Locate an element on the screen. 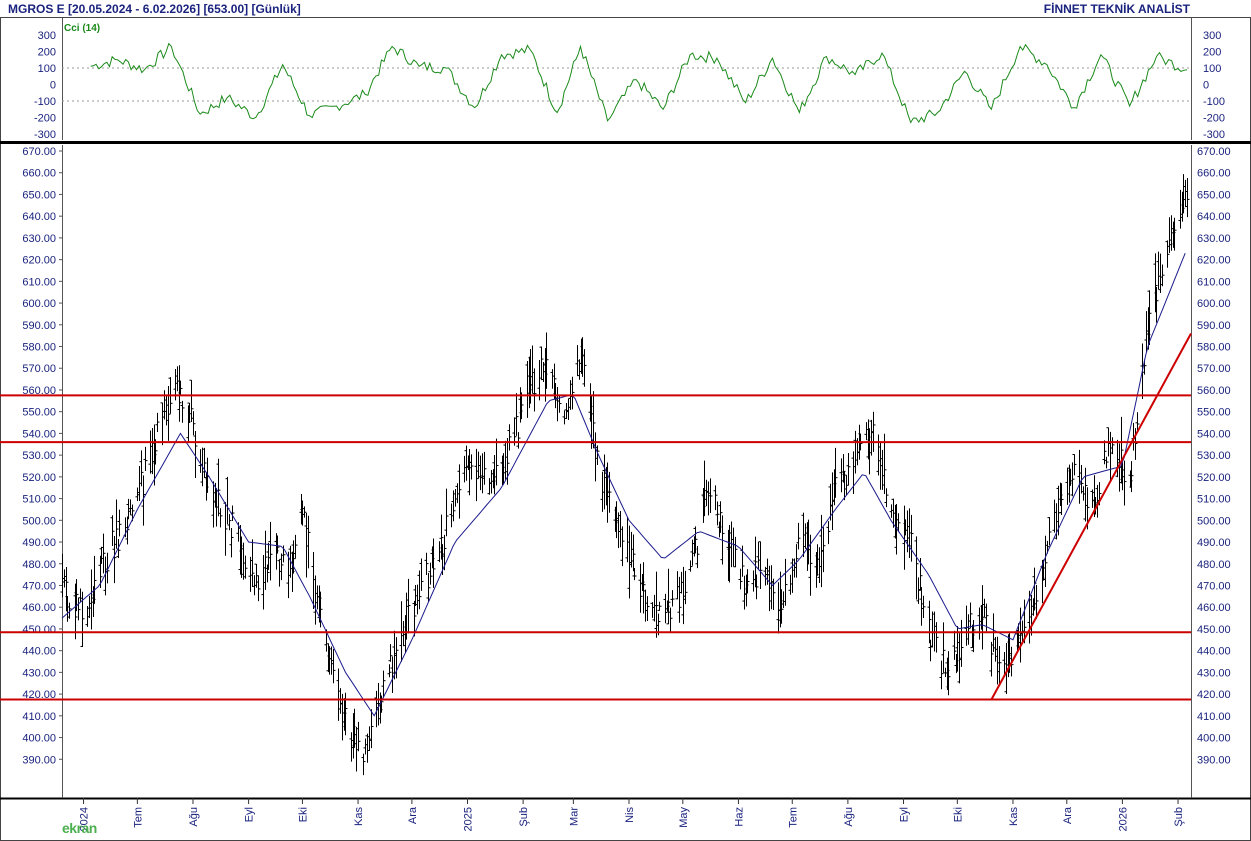 The width and height of the screenshot is (1251, 841). price-ytick-right: 660.00 is located at coordinates (1214, 174).